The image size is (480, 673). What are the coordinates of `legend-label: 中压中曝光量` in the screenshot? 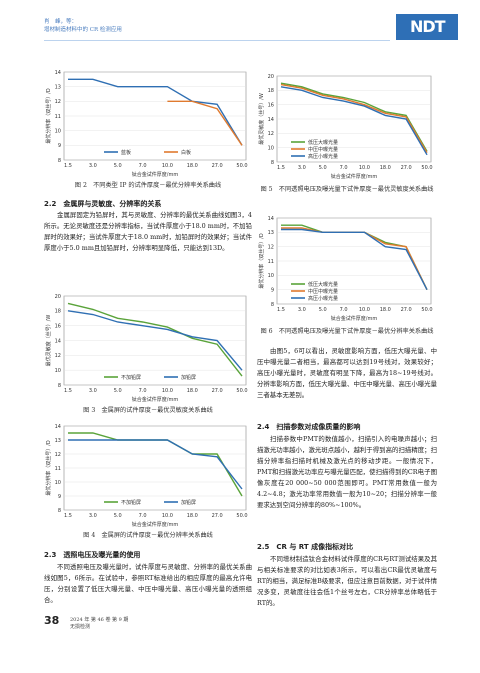 It's located at (323, 149).